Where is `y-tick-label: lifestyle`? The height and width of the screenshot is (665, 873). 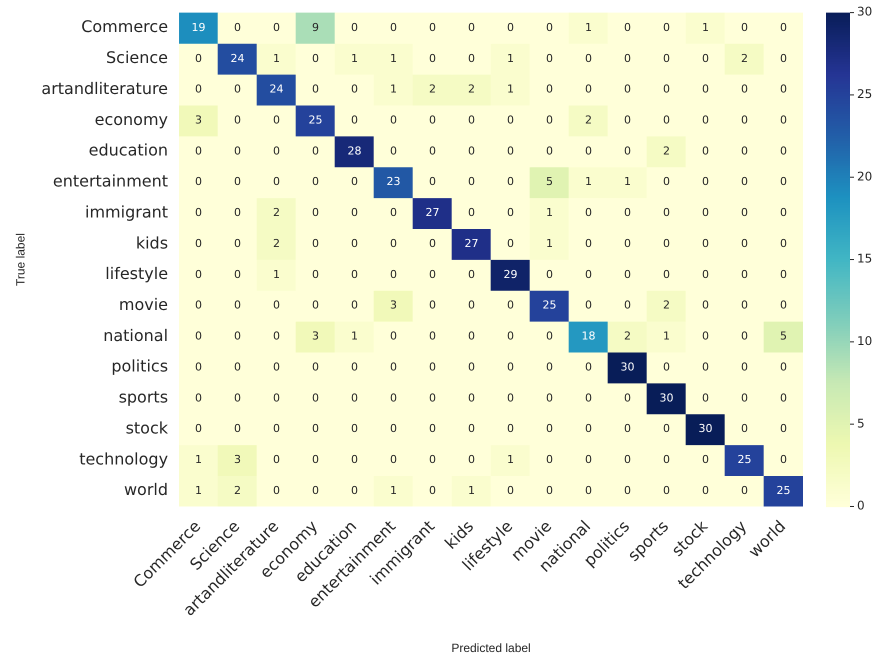 y-tick-label: lifestyle is located at coordinates (136, 274).